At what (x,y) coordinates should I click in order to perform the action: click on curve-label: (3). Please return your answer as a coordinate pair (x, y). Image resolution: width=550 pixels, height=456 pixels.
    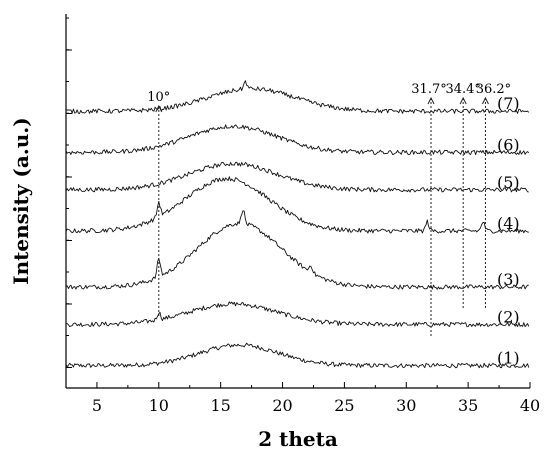
    Looking at the image, I should click on (508, 279).